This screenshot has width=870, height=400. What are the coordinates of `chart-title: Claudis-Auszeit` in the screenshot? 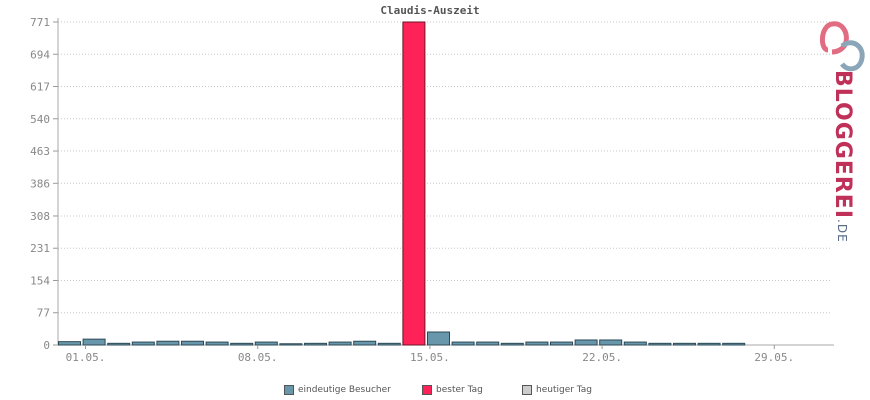 It's located at (430, 10).